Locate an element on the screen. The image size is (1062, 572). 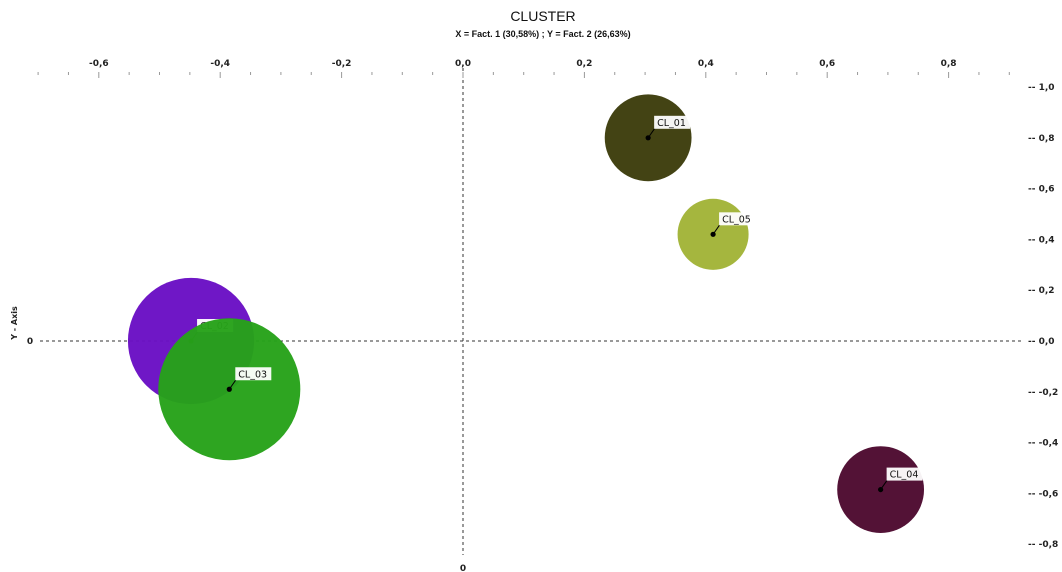
y-tick-label: -- -0,6 is located at coordinates (1043, 494).